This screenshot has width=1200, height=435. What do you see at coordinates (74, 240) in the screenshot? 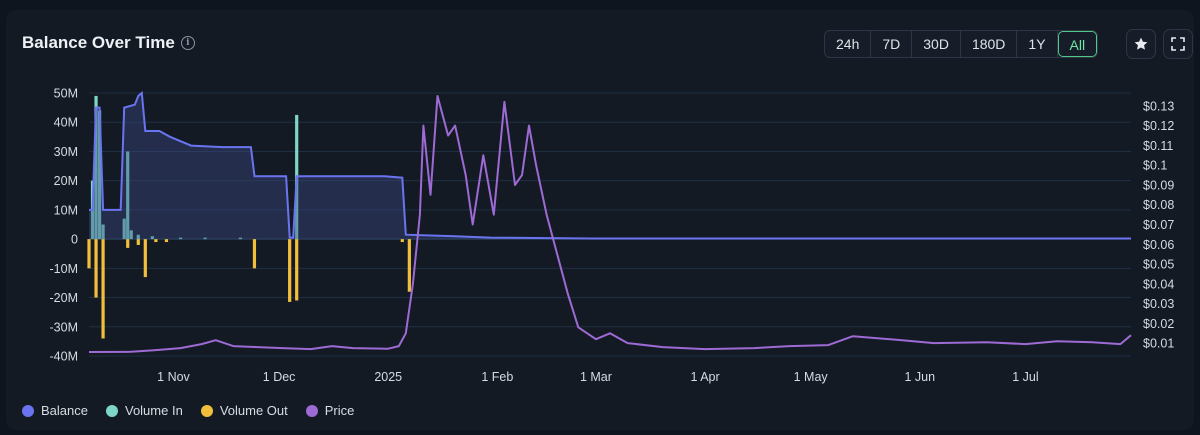
I see `y-left-tick-label: 0` at bounding box center [74, 240].